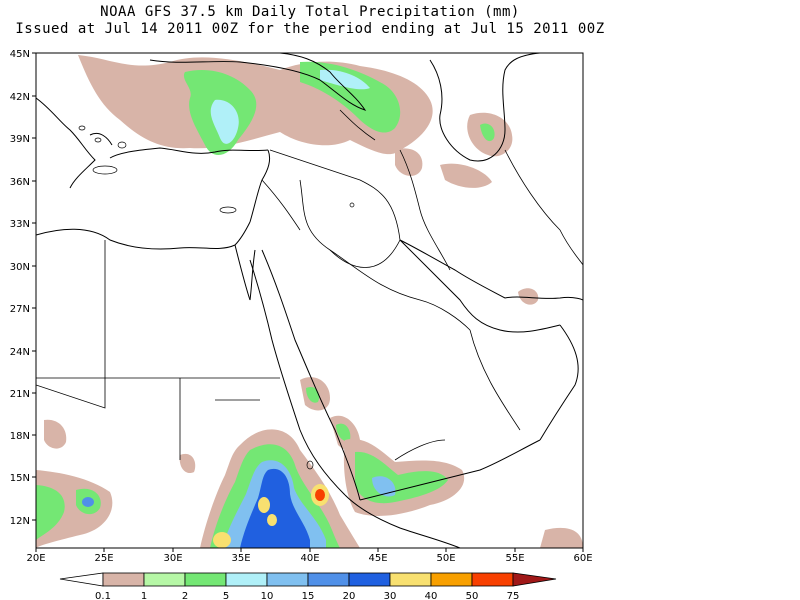  What do you see at coordinates (390, 595) in the screenshot?
I see `colorbar-label: 30` at bounding box center [390, 595].